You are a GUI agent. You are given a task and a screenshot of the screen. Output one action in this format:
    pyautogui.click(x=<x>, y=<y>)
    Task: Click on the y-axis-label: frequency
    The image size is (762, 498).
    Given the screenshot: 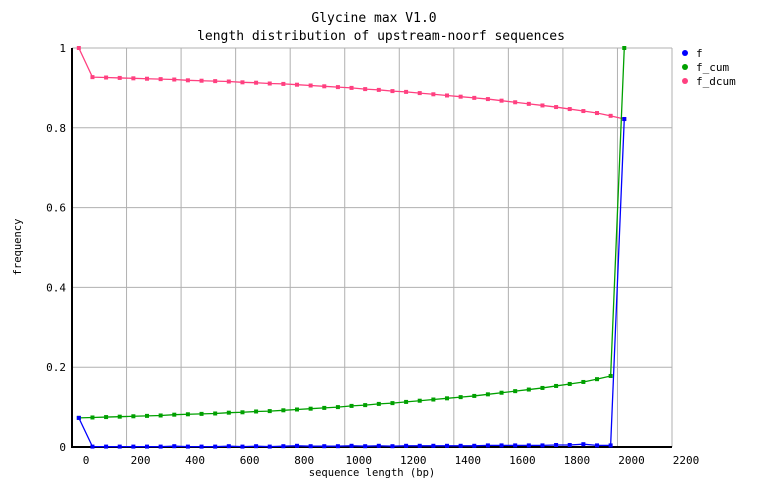 What is the action you would take?
    pyautogui.click(x=18, y=247)
    